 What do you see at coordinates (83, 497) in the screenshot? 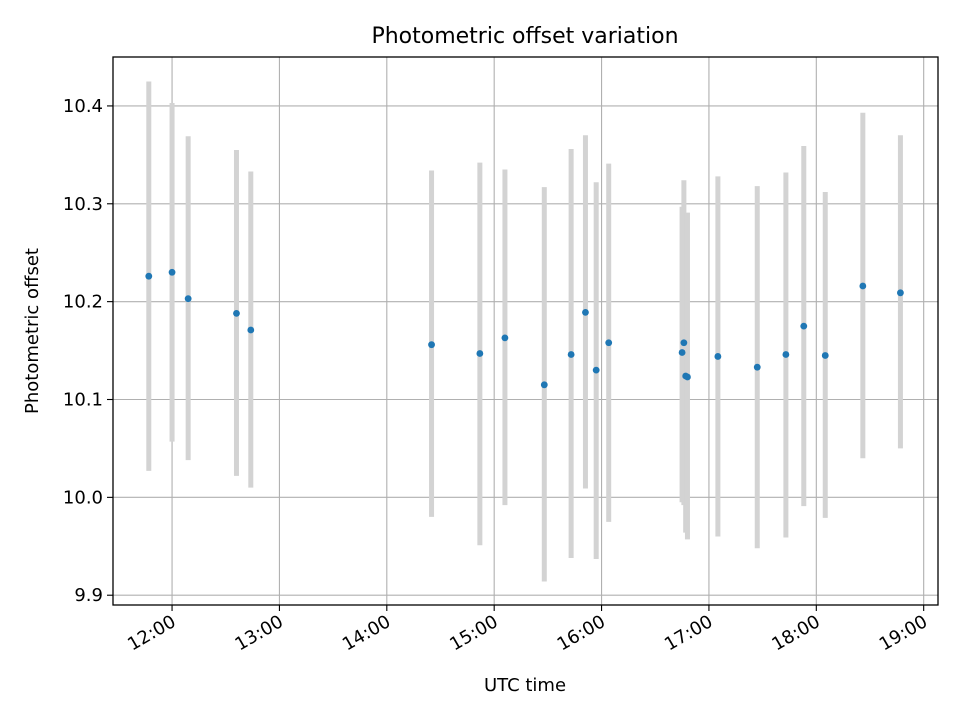
I see `y-tick-label: 10.0` at bounding box center [83, 497].